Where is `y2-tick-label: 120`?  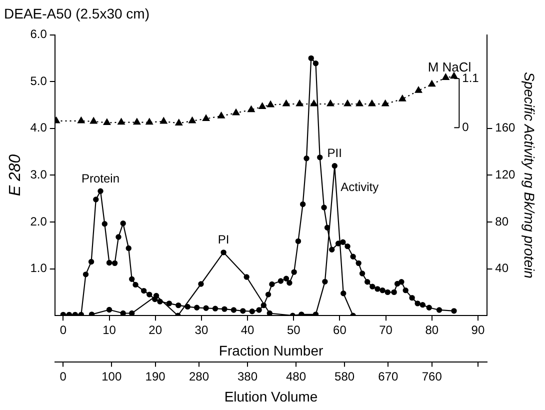 y2-tick-label: 120 is located at coordinates (505, 175).